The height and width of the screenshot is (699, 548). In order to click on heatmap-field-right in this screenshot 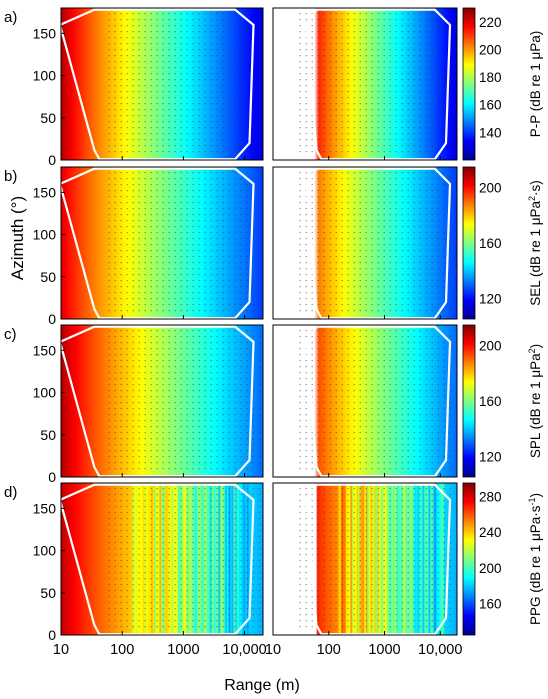, I will do `click(365, 401)`.